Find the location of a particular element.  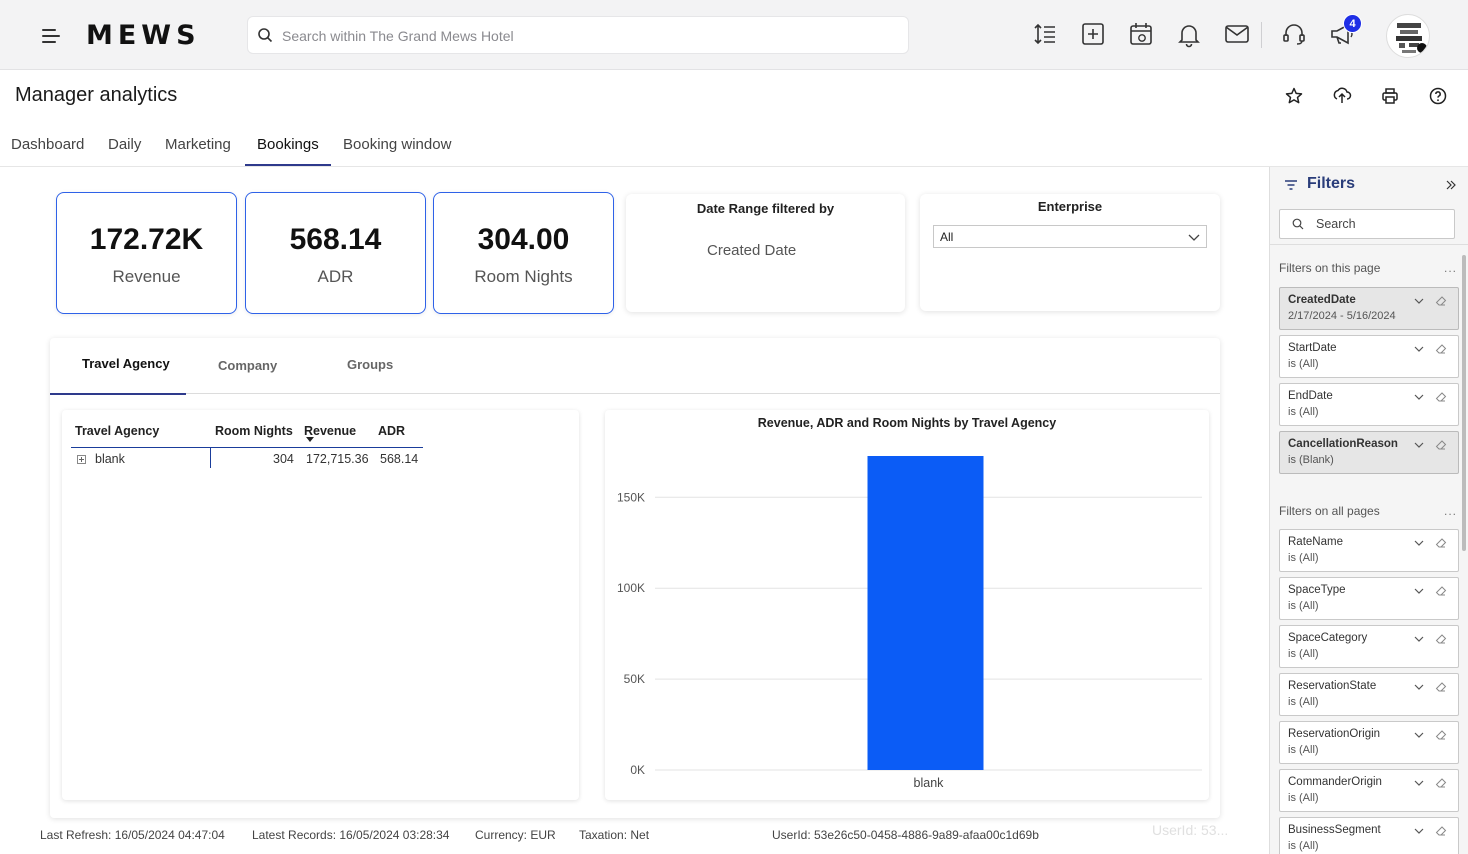

filters-title: Filters is located at coordinates (1331, 183).